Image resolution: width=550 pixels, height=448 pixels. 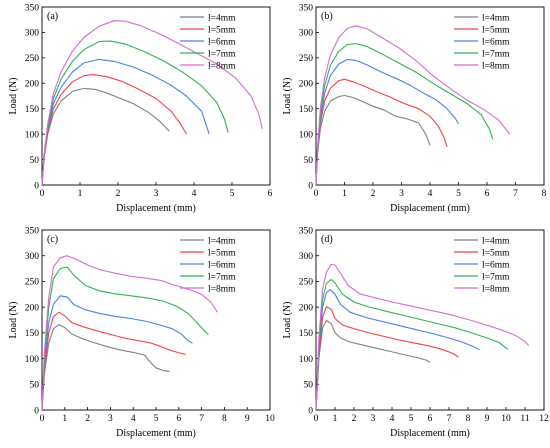 What do you see at coordinates (52, 16) in the screenshot?
I see `panel-label: (a)` at bounding box center [52, 16].